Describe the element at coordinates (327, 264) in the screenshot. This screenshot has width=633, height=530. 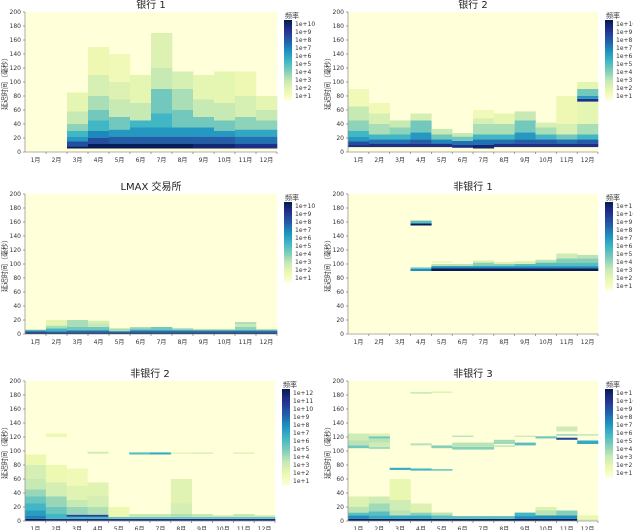
I see `y-axis-label: 延迟时间（毫秒）` at that location.